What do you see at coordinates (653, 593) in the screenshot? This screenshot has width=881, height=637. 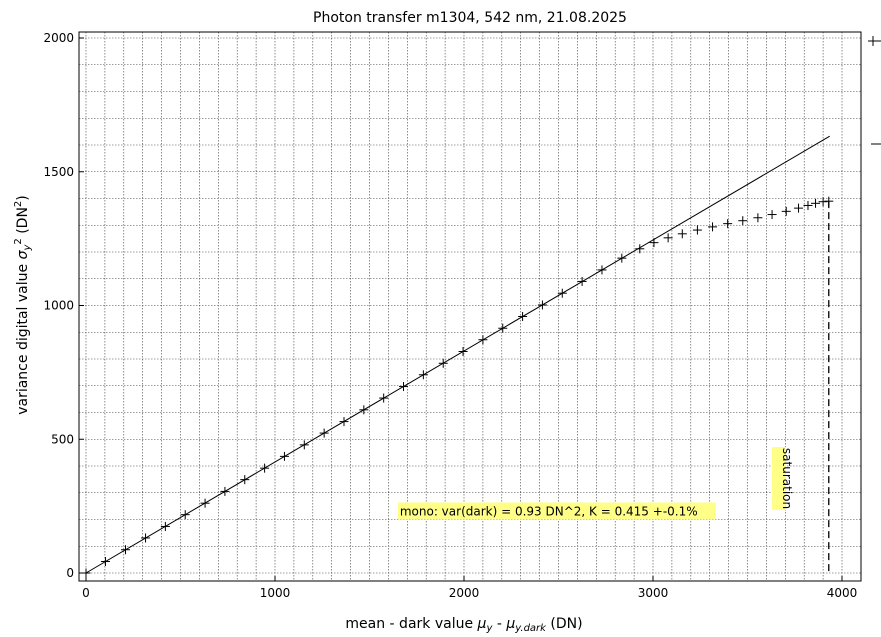 I see `x-tick-label: 3000` at bounding box center [653, 593].